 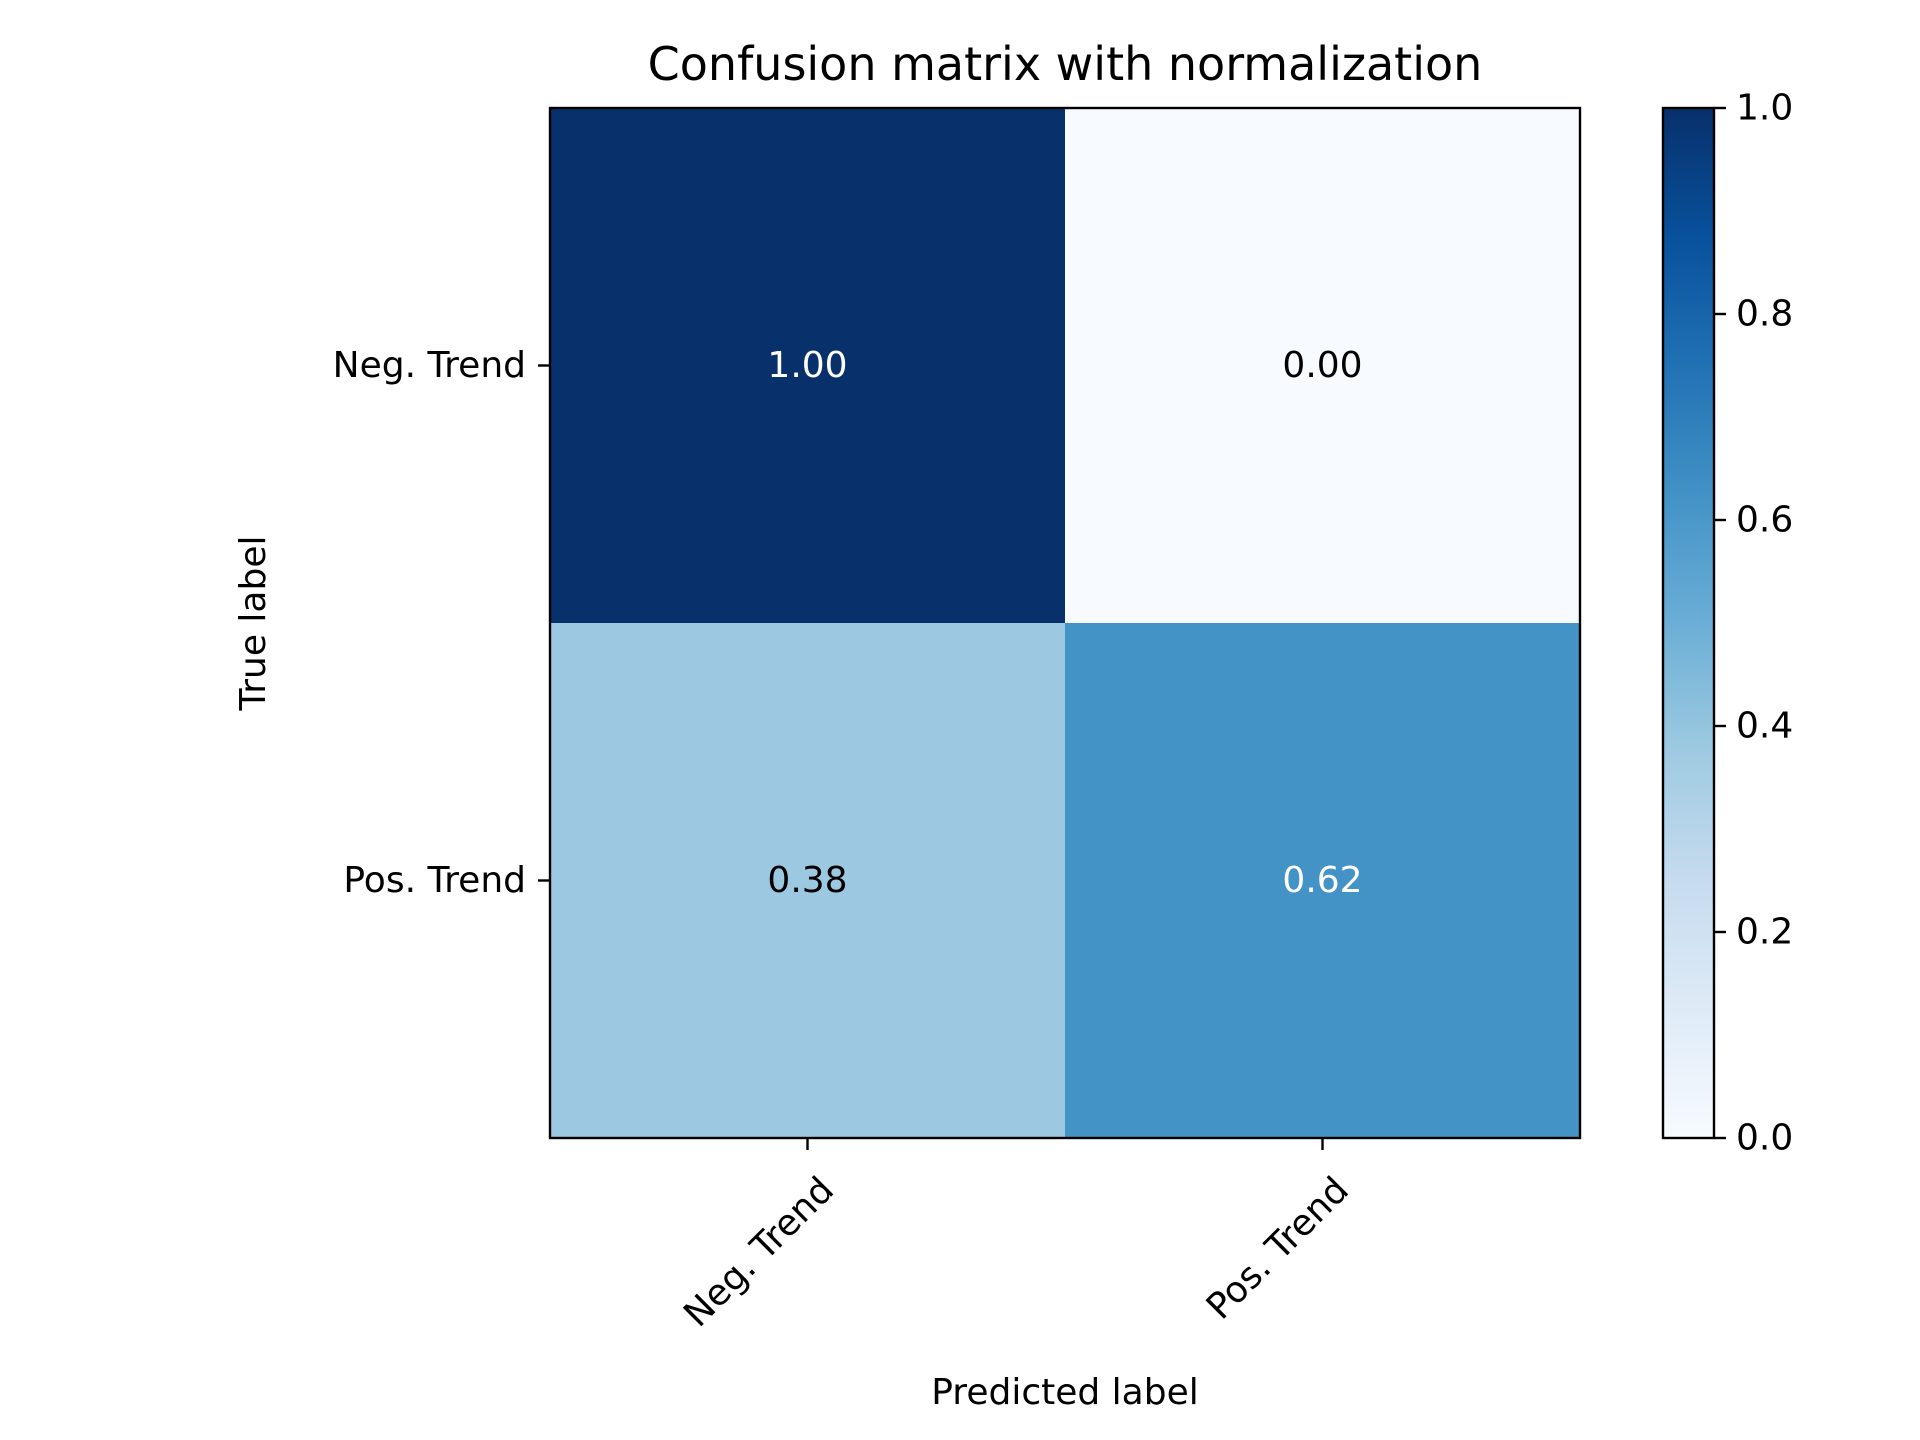 I want to click on colorbar, so click(x=1688, y=623).